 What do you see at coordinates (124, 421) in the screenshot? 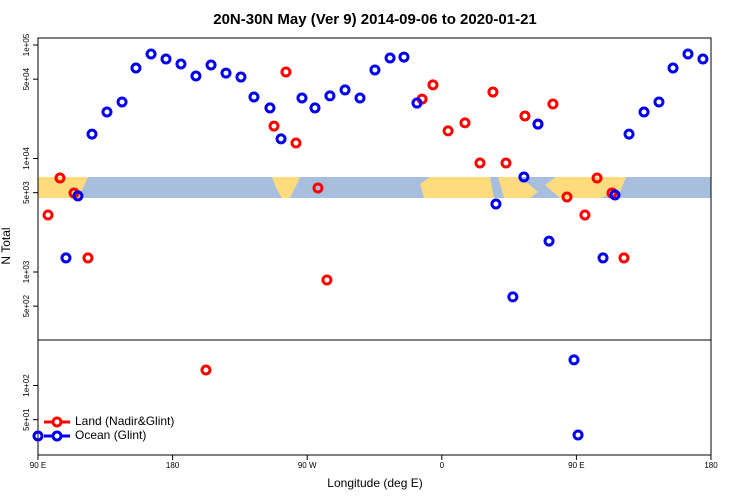
I see `legend-label: Land (Nadir&Glint)` at bounding box center [124, 421].